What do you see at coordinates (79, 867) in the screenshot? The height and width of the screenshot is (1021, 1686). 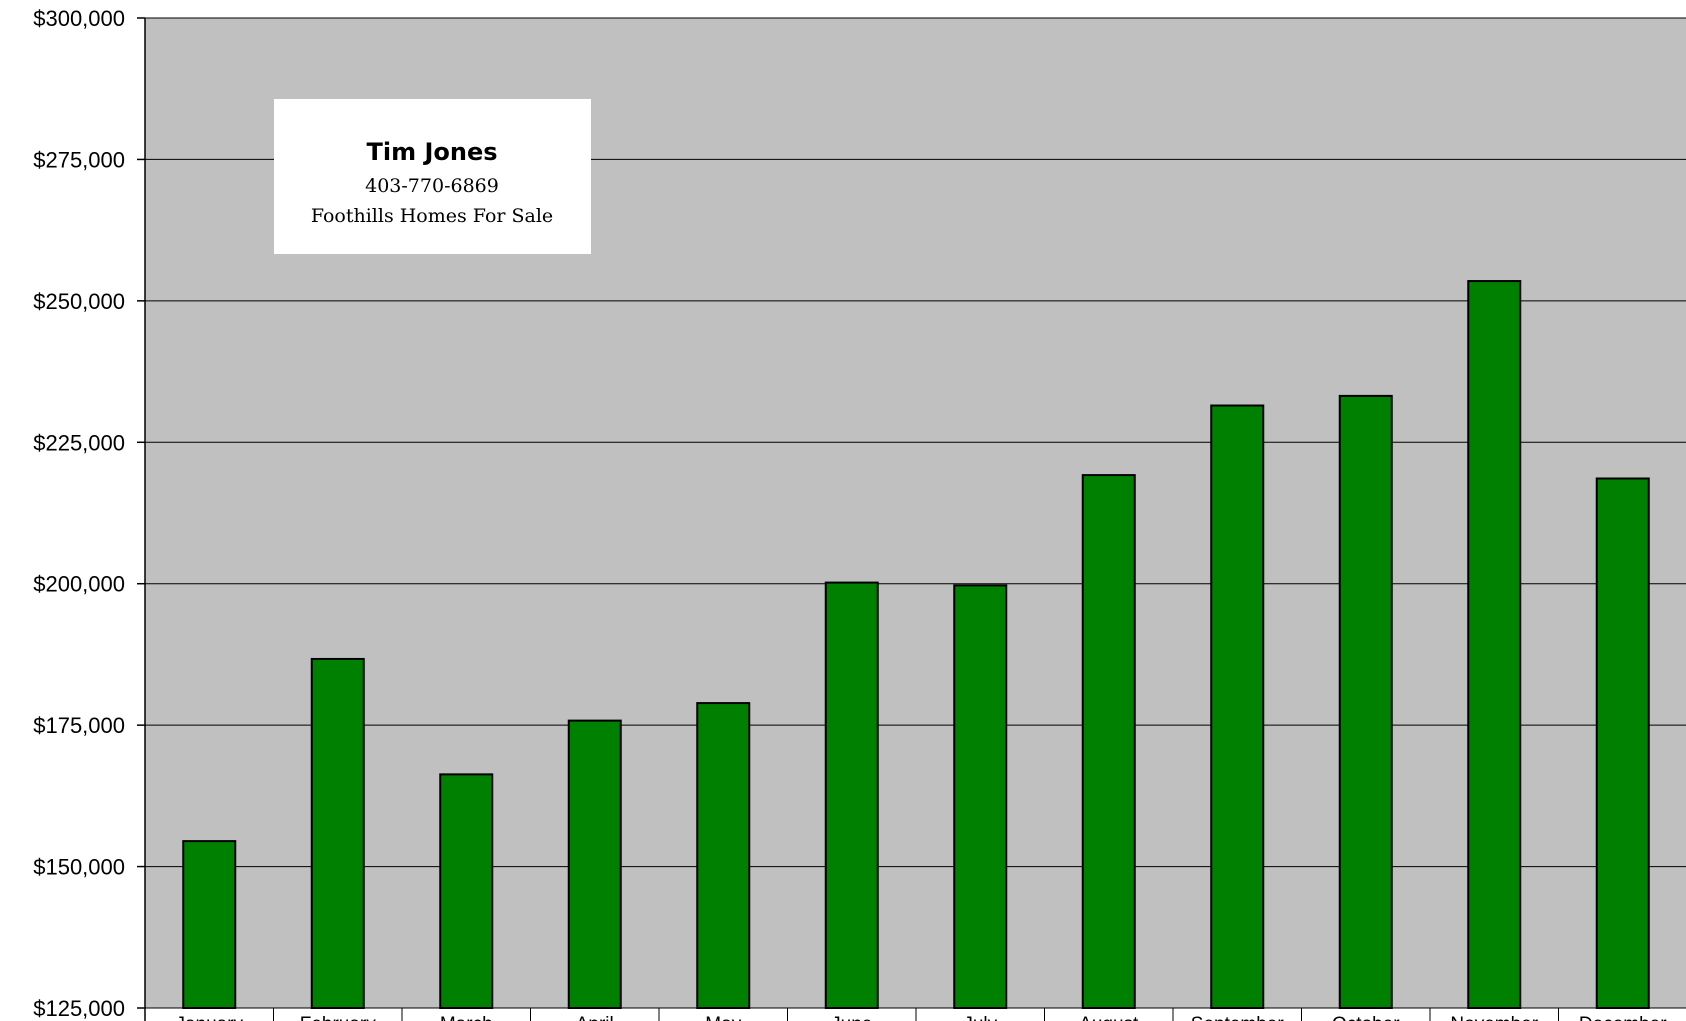 I see `y-tick-label: $150,000` at bounding box center [79, 867].